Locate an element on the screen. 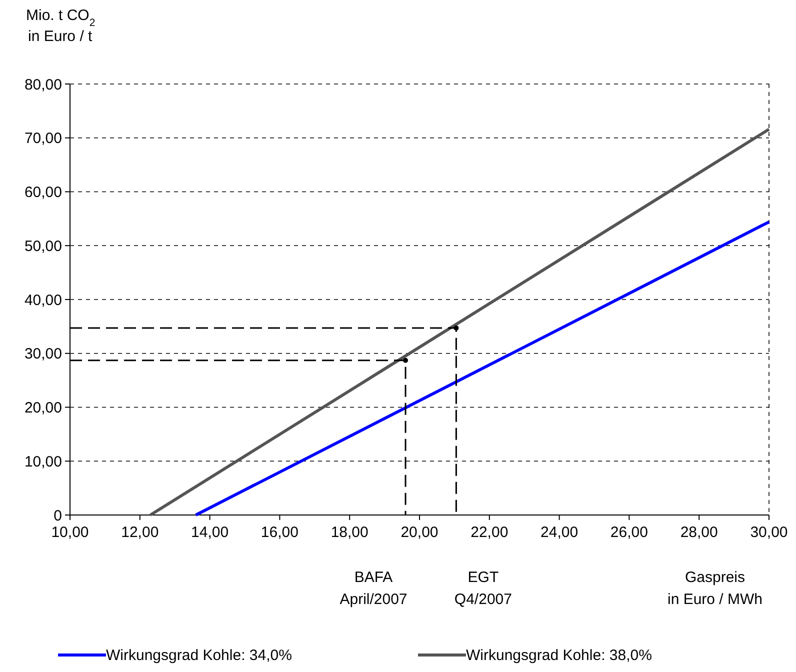  legend-label: Wirkungsgrad Kohle: 38,0% is located at coordinates (559, 655).